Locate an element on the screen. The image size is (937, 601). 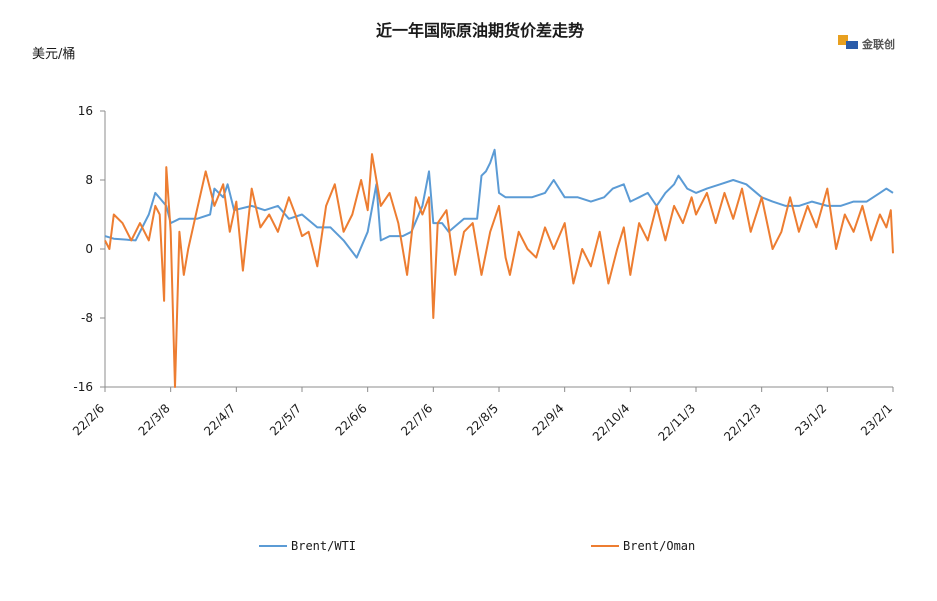
x-tick-label: 22/2/6 is located at coordinates (88, 419).